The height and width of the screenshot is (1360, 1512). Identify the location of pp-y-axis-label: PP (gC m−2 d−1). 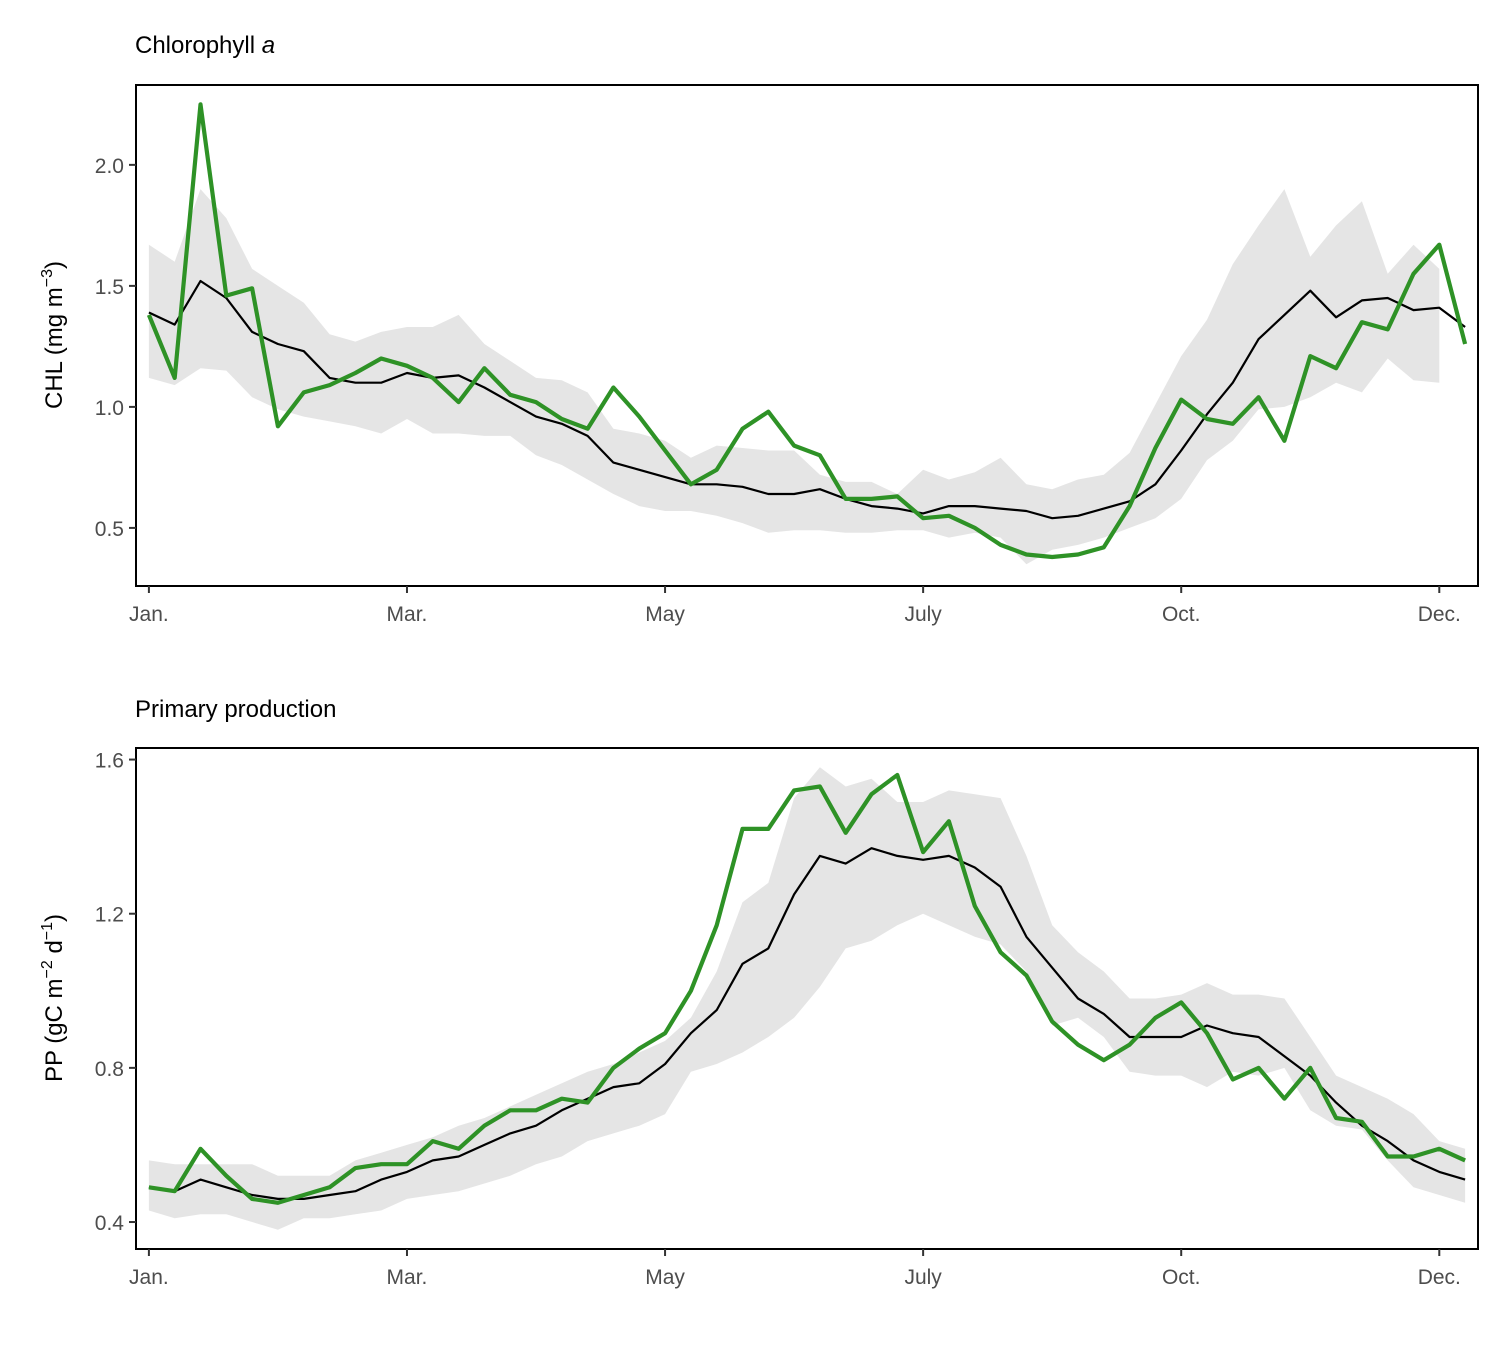
(53, 998).